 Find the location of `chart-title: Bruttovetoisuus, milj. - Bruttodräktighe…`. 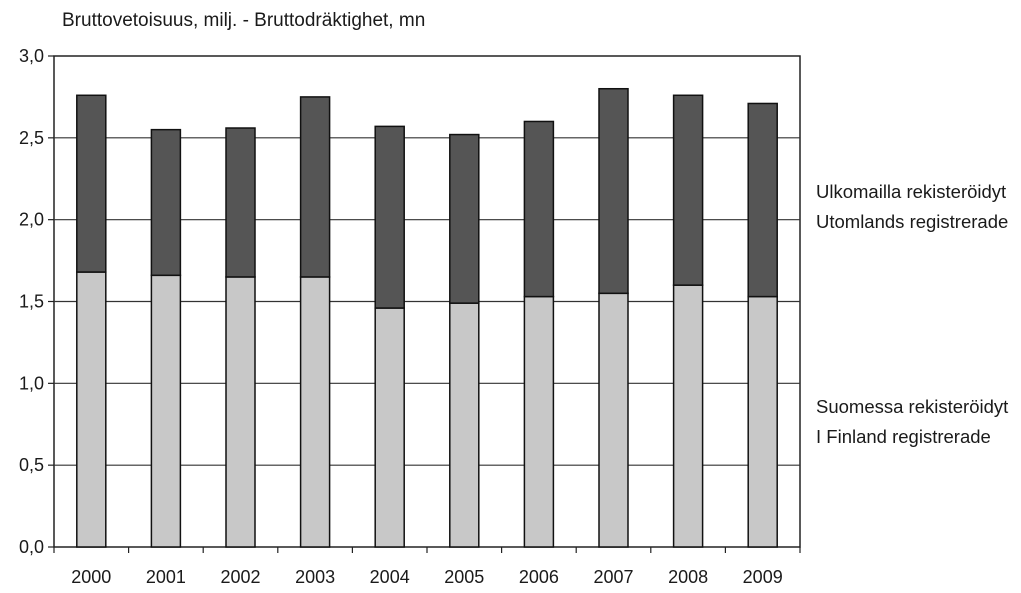

chart-title: Bruttovetoisuus, milj. - Bruttodräktighe… is located at coordinates (244, 20).